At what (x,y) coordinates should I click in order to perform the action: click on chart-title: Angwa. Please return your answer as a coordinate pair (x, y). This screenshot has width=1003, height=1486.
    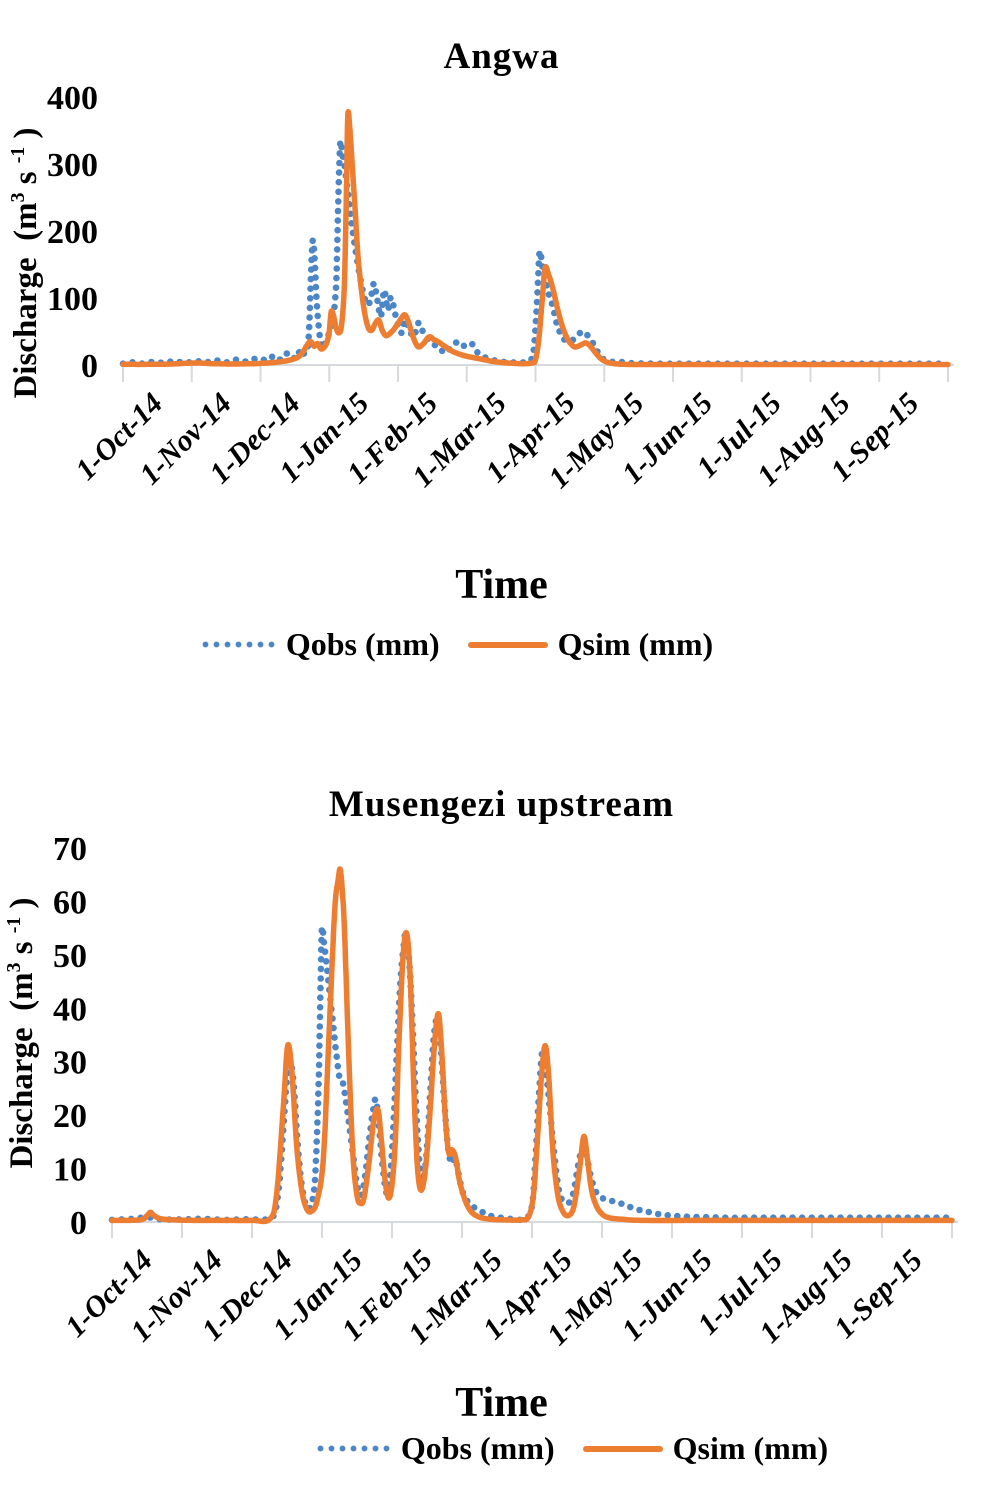
    Looking at the image, I should click on (501, 56).